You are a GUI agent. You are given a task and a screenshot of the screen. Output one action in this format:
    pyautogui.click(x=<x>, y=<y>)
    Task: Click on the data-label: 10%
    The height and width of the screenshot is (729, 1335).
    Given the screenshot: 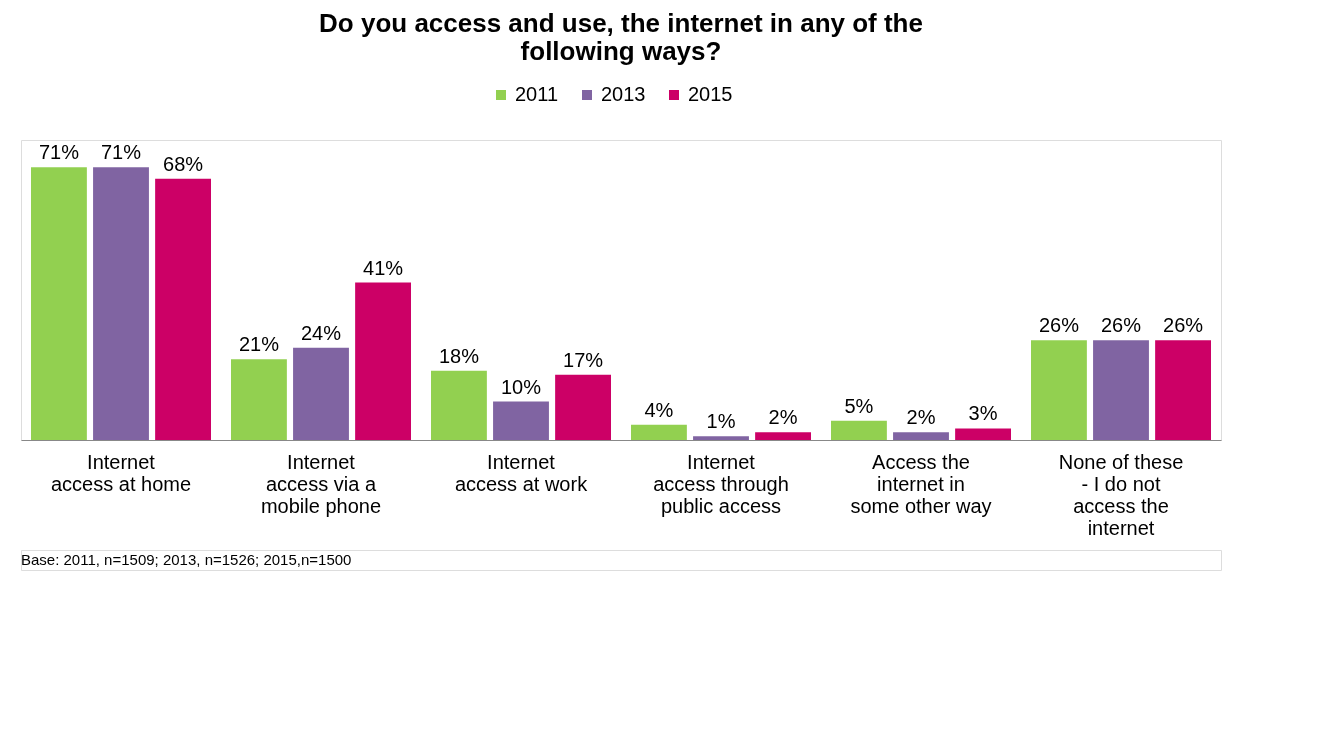 What is the action you would take?
    pyautogui.click(x=521, y=386)
    